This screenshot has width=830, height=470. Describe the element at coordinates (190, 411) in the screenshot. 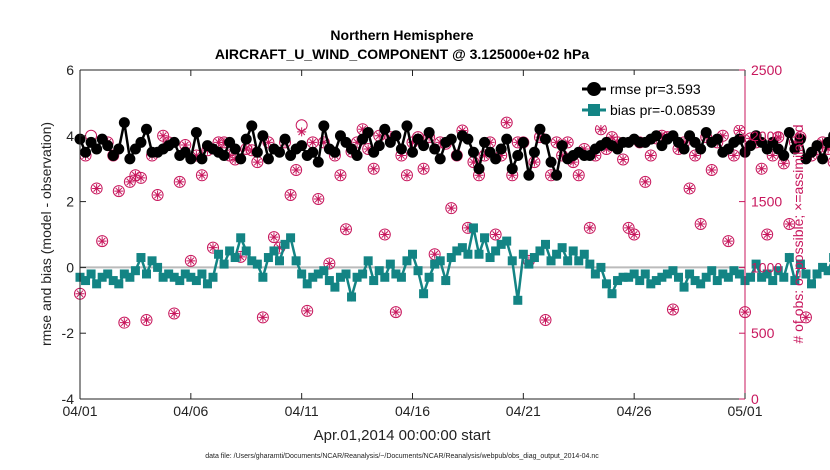

I see `x-tick-label: 04/06` at that location.